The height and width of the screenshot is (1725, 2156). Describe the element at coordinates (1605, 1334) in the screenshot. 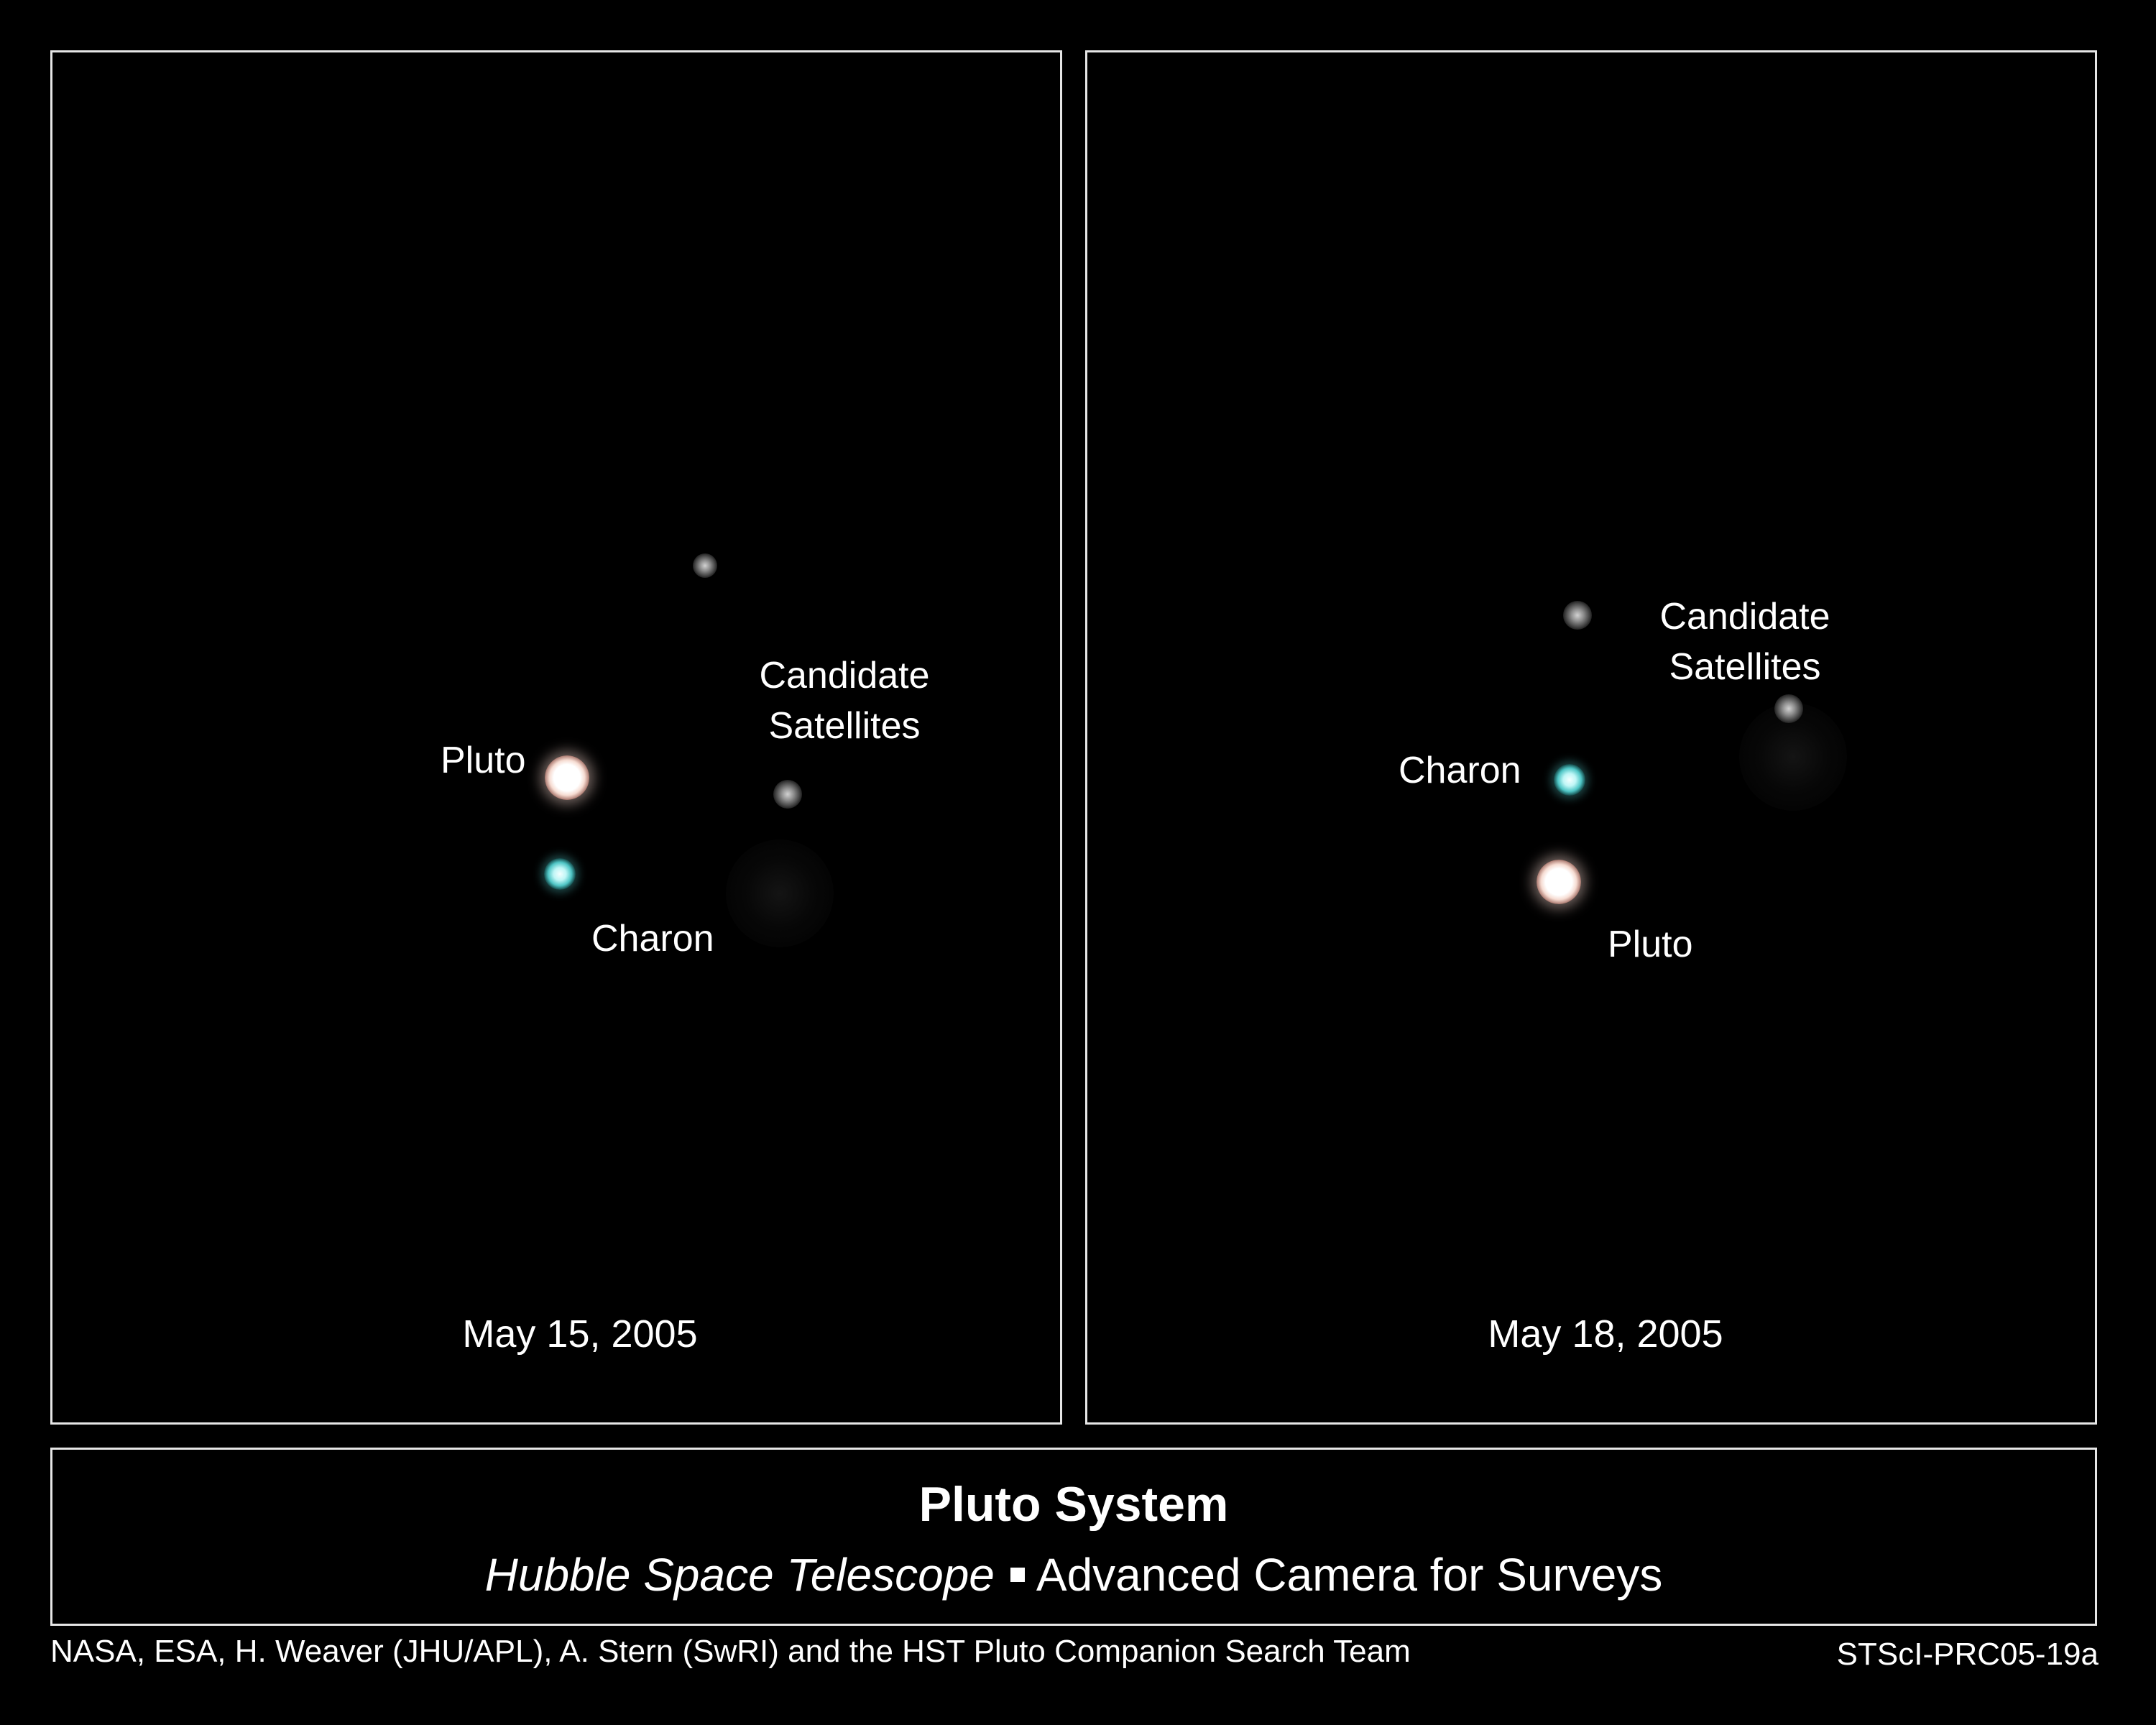

I see `observation-date: May 18, 2005` at that location.